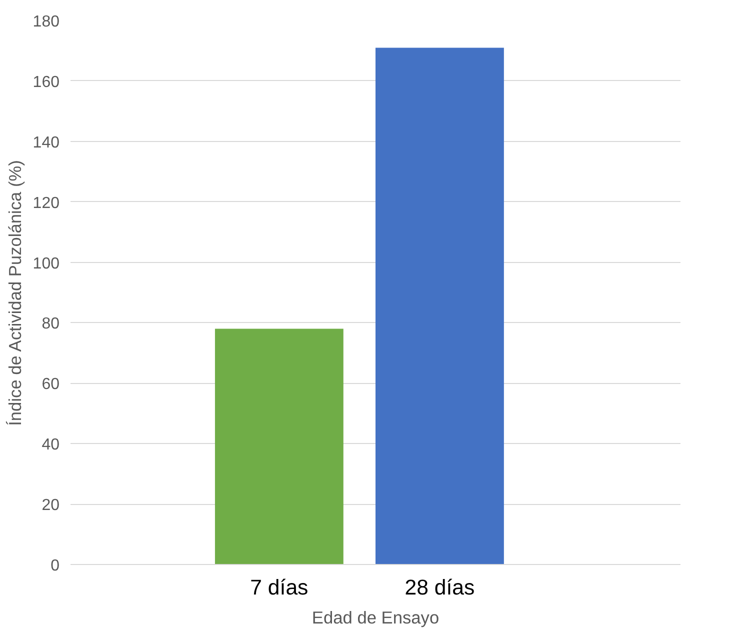 The image size is (756, 642). Describe the element at coordinates (51, 385) in the screenshot. I see `y-tick-label: 60` at that location.